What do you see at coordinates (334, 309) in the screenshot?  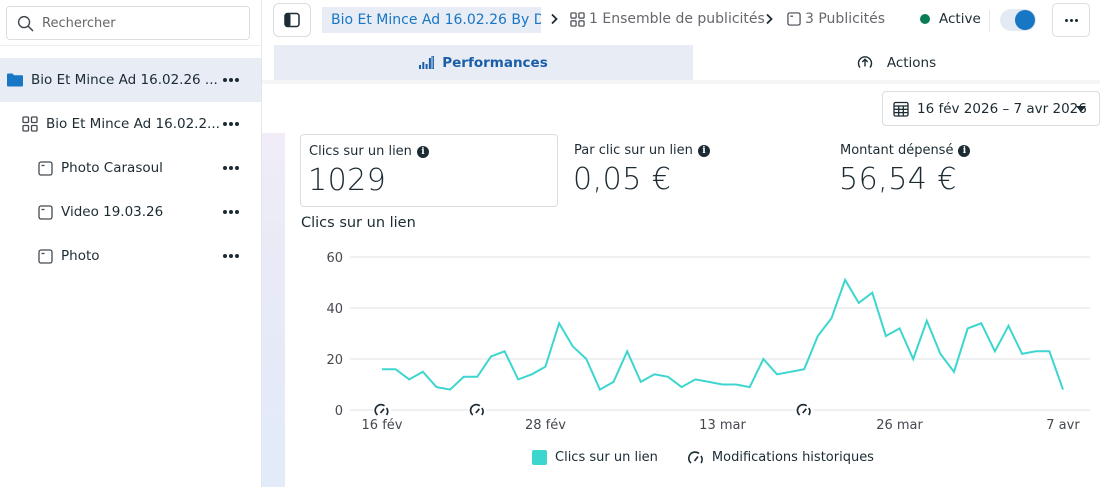 I see `y-tick-label: 40` at bounding box center [334, 309].